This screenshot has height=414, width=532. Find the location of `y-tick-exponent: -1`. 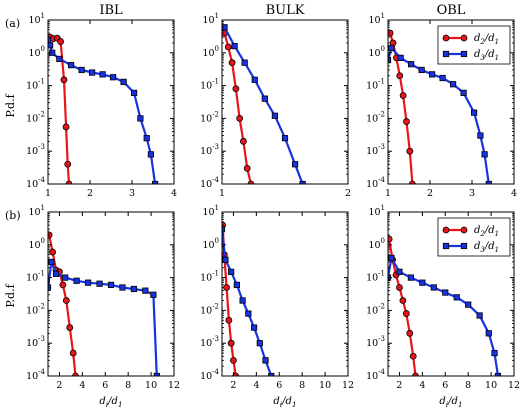

y-tick-exponent: -1 is located at coordinates (41, 82).